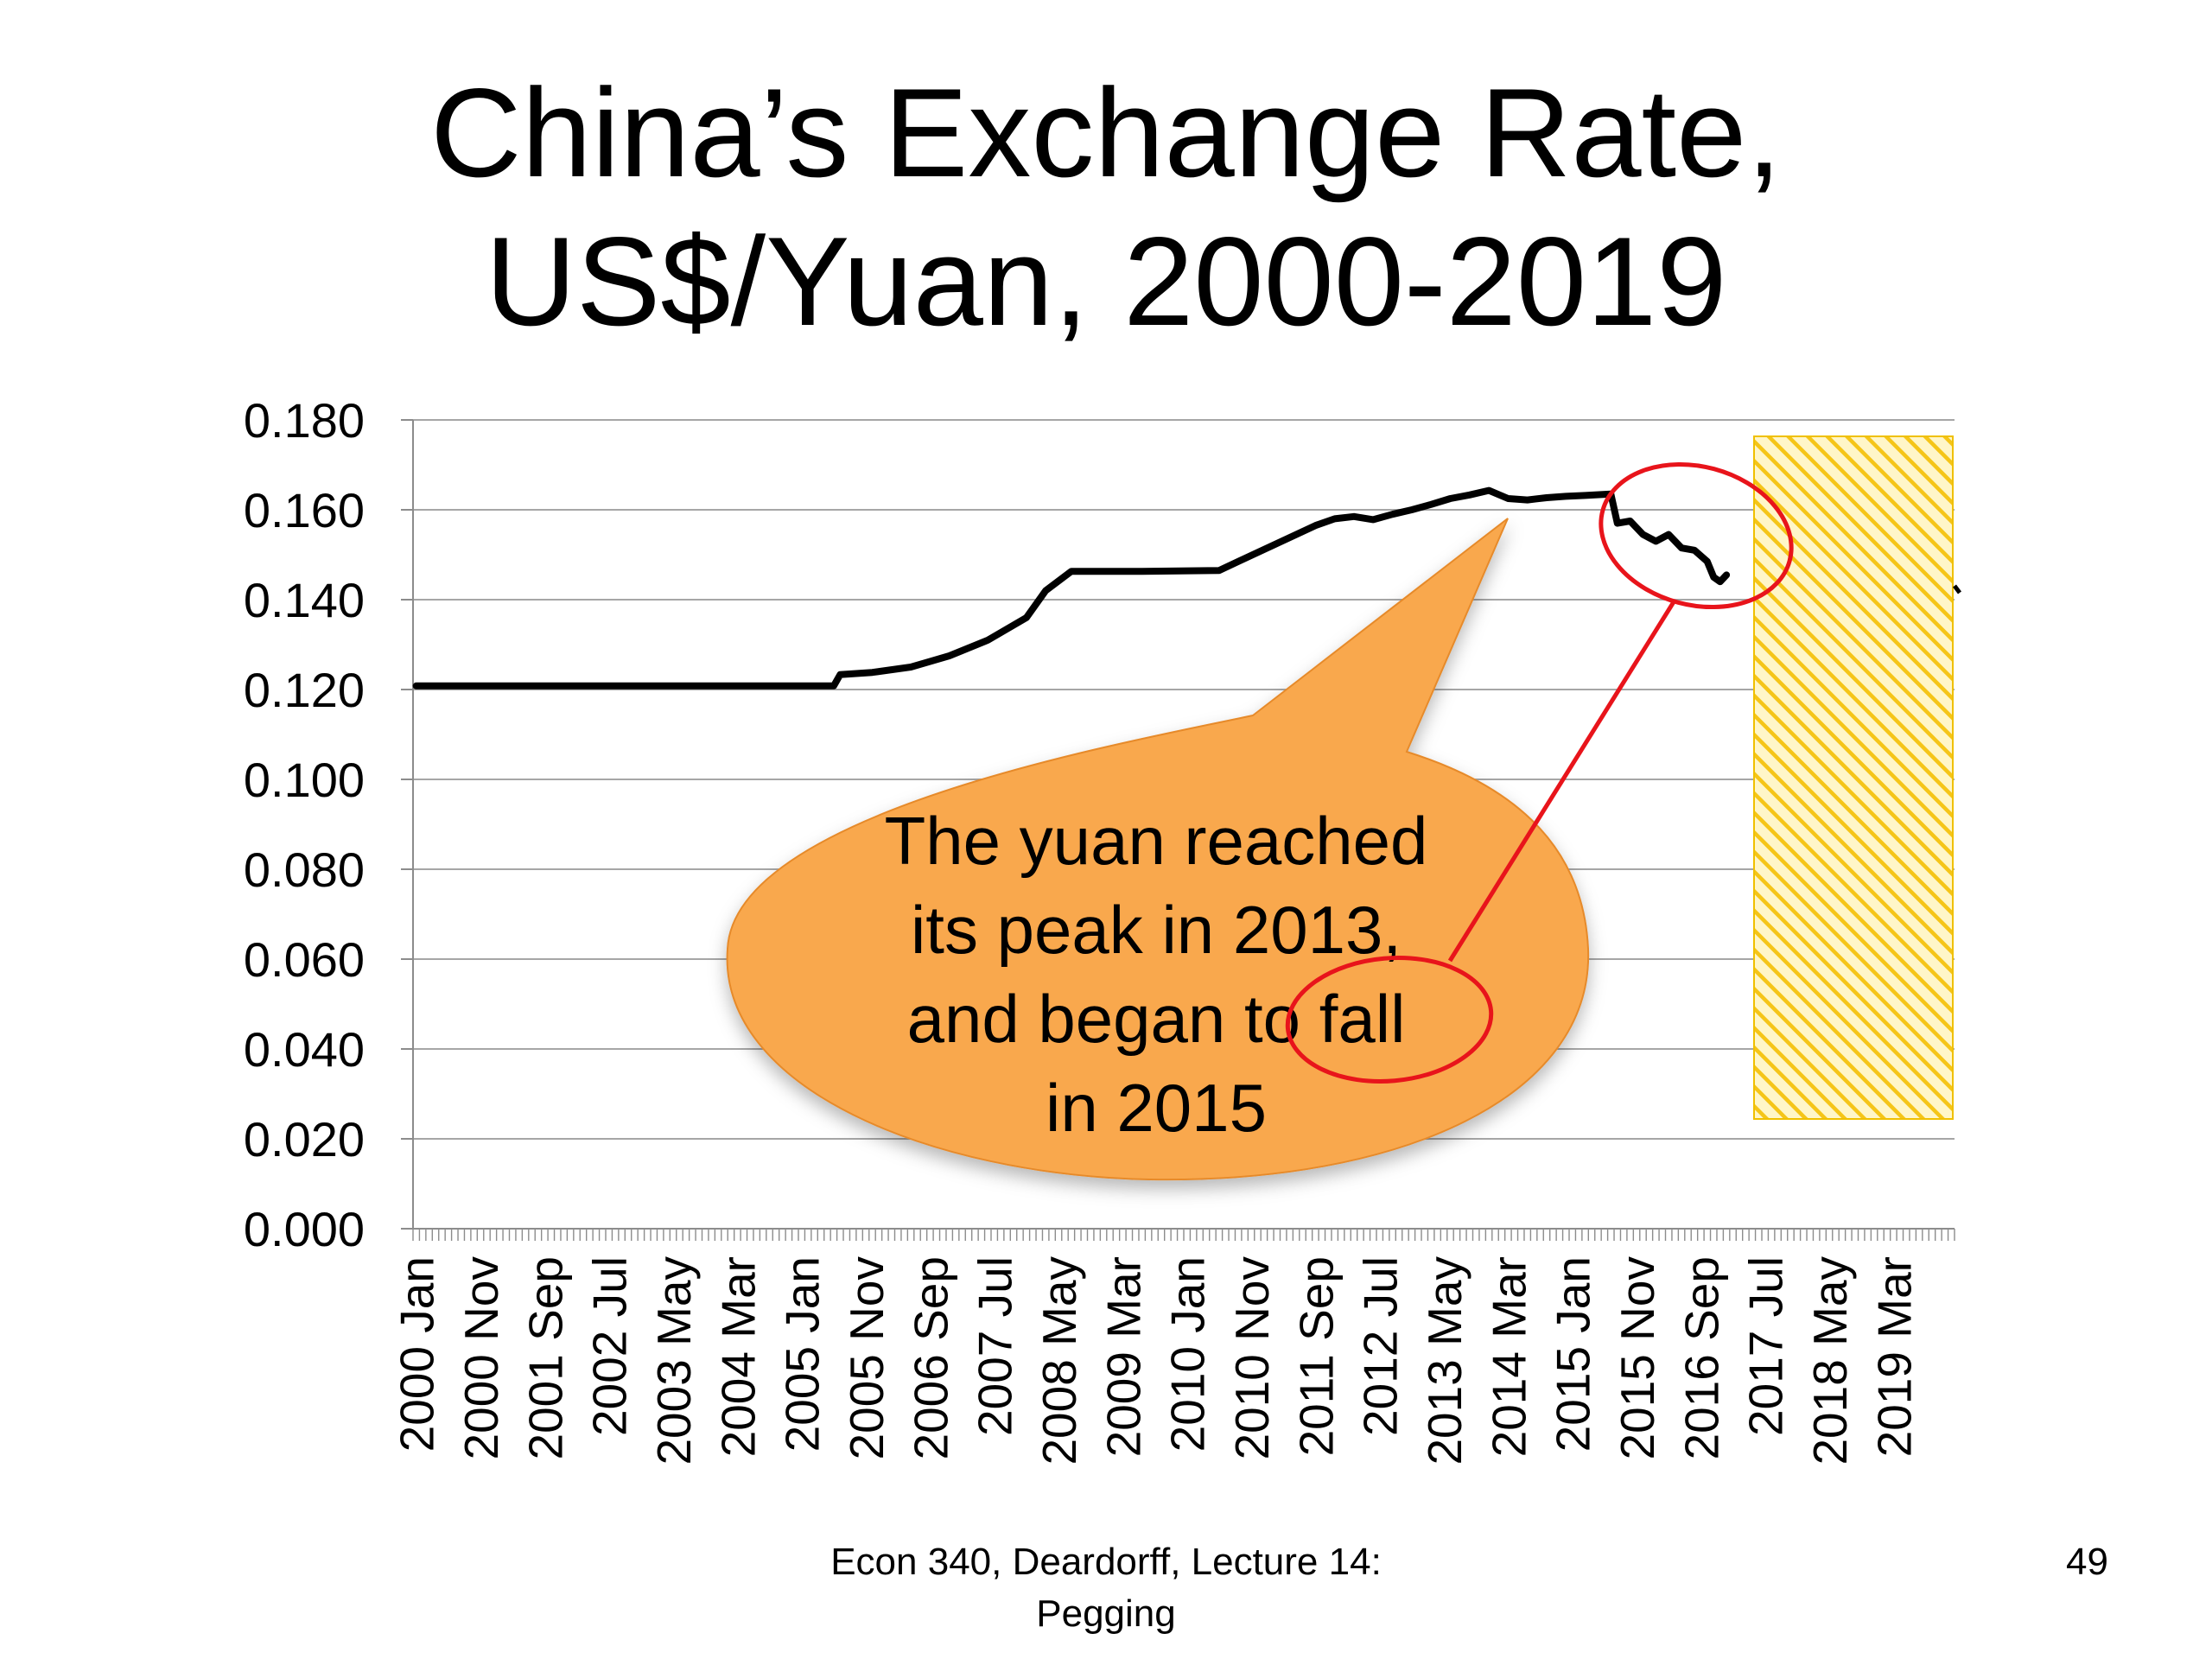 This screenshot has height=1659, width=2212. I want to click on x-tick-label: 2012 Jul, so click(1381, 1346).